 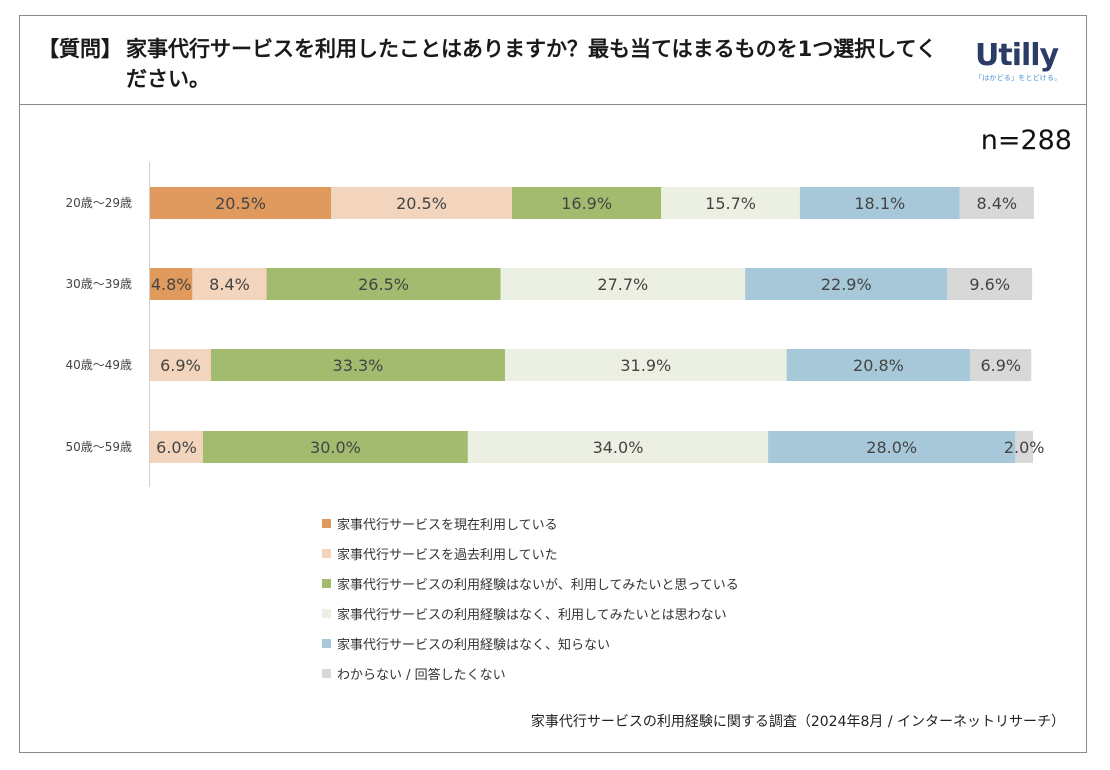 I want to click on data-label: 31.9%, so click(x=645, y=365).